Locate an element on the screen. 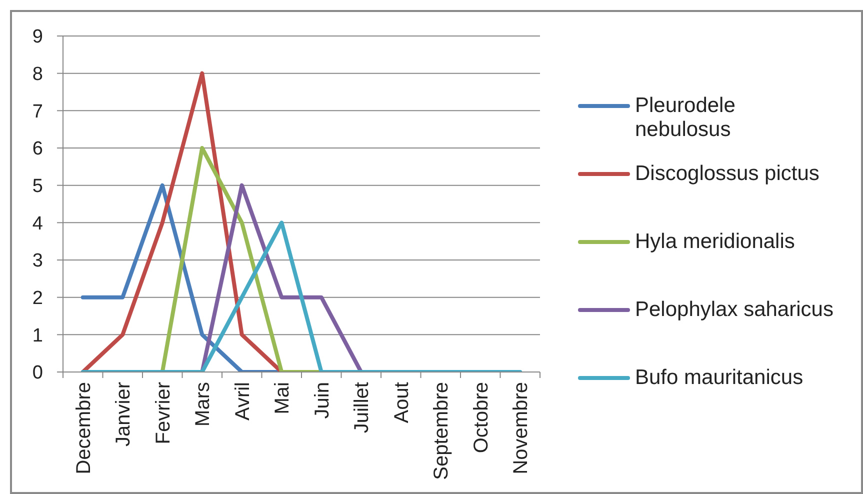  y-tick-label: 0 is located at coordinates (37, 373).